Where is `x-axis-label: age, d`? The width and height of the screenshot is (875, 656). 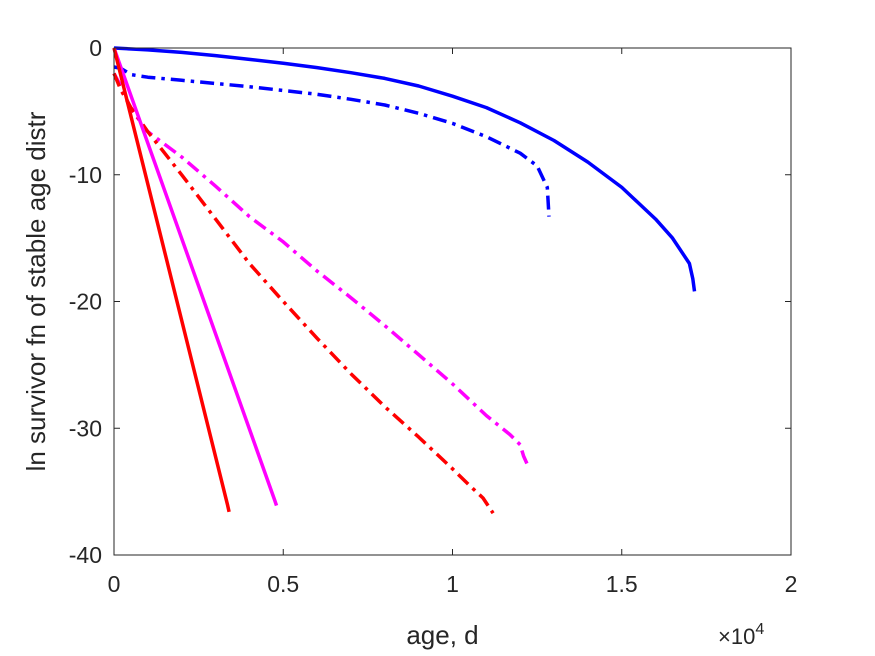
x-axis-label: age, d is located at coordinates (442, 635).